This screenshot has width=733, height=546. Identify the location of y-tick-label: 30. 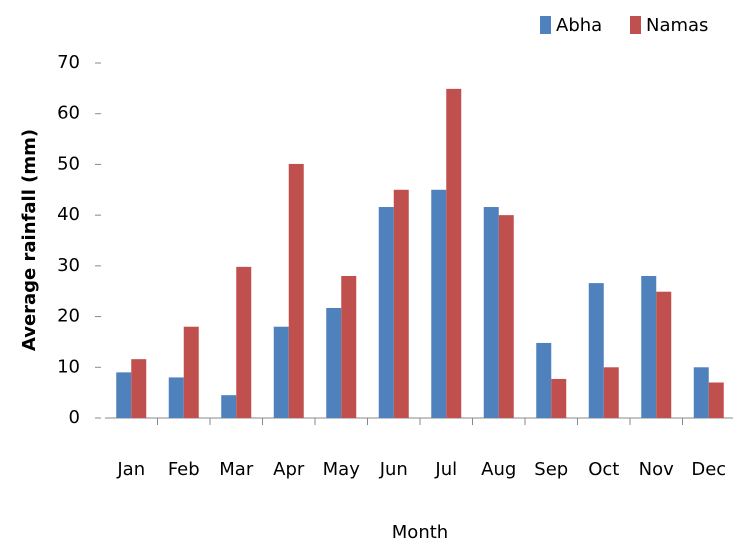
(68, 265).